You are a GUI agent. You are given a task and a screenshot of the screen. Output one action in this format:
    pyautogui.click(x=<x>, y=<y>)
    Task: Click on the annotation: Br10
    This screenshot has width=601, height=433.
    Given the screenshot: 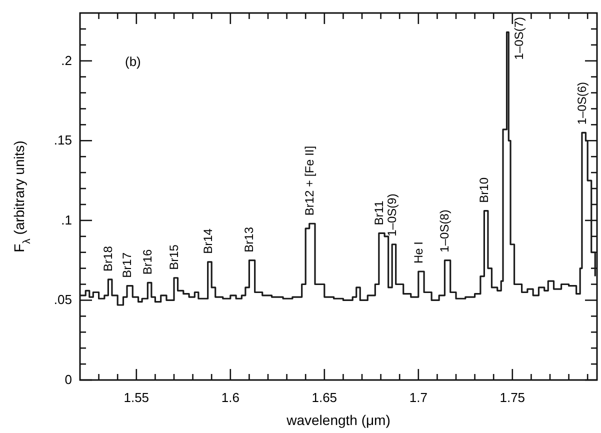 What is the action you would take?
    pyautogui.click(x=484, y=190)
    